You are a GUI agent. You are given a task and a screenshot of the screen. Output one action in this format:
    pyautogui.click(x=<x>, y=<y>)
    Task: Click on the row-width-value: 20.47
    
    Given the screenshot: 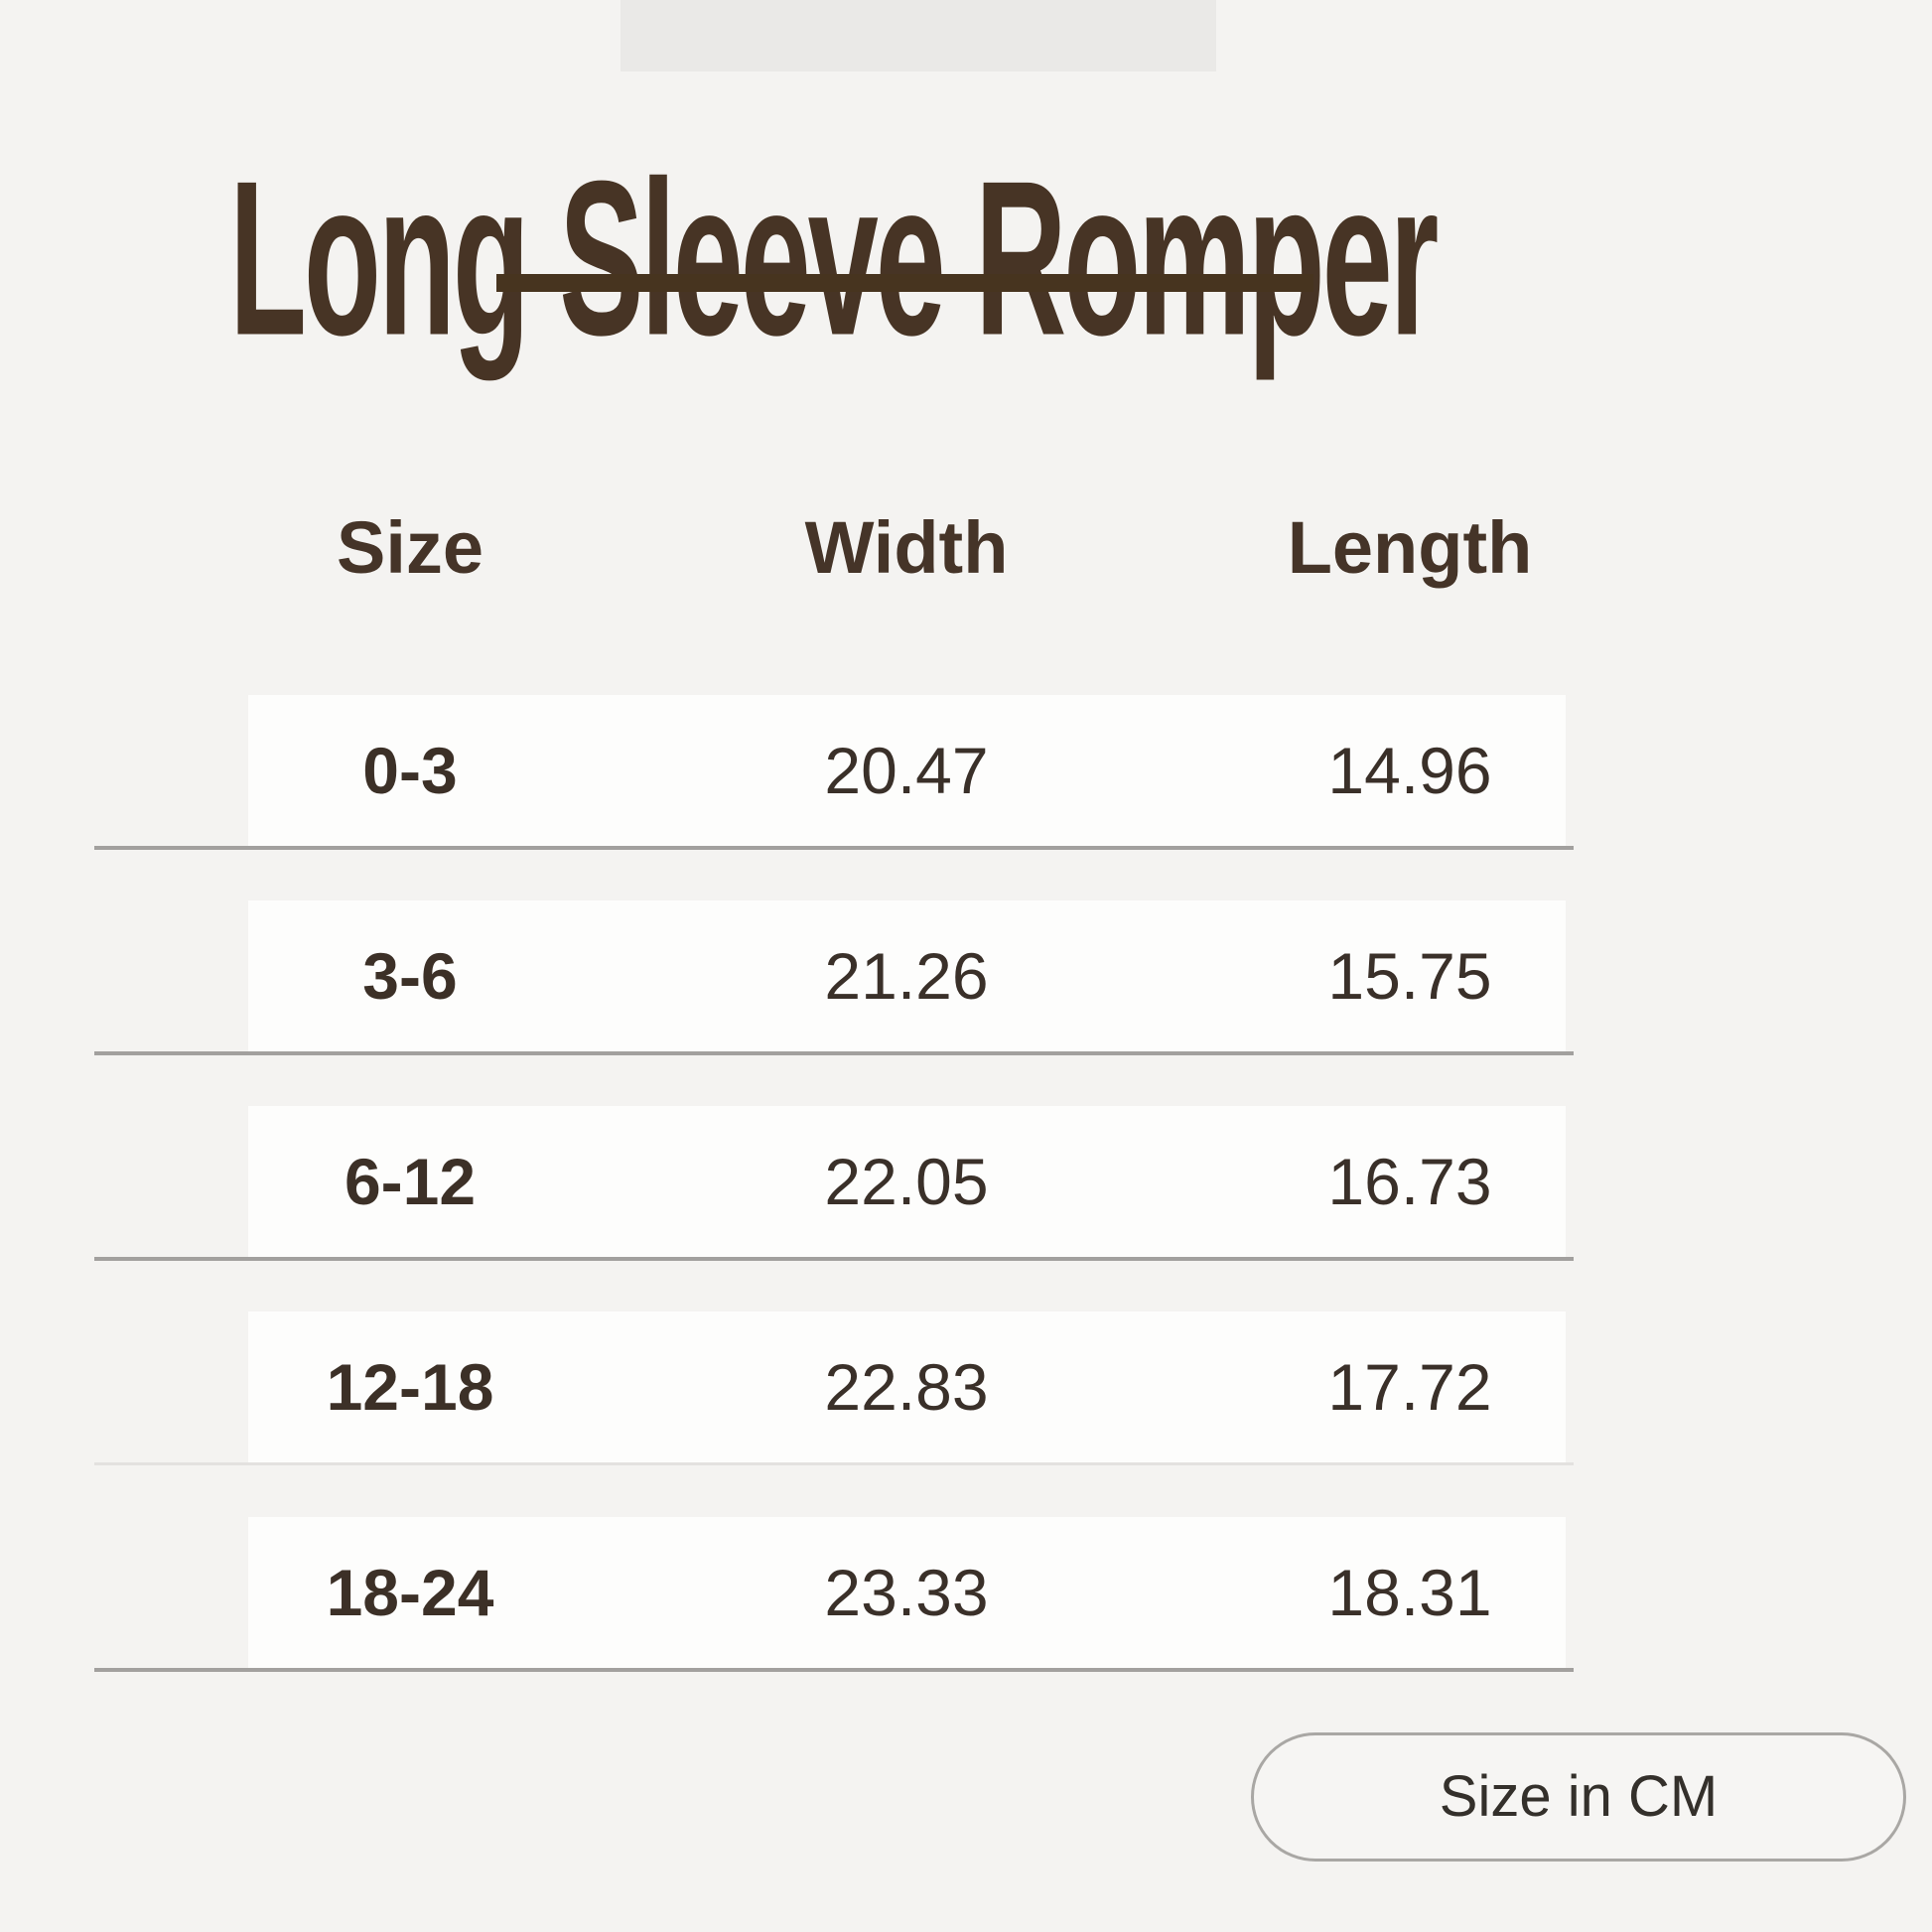 What is the action you would take?
    pyautogui.click(x=906, y=771)
    